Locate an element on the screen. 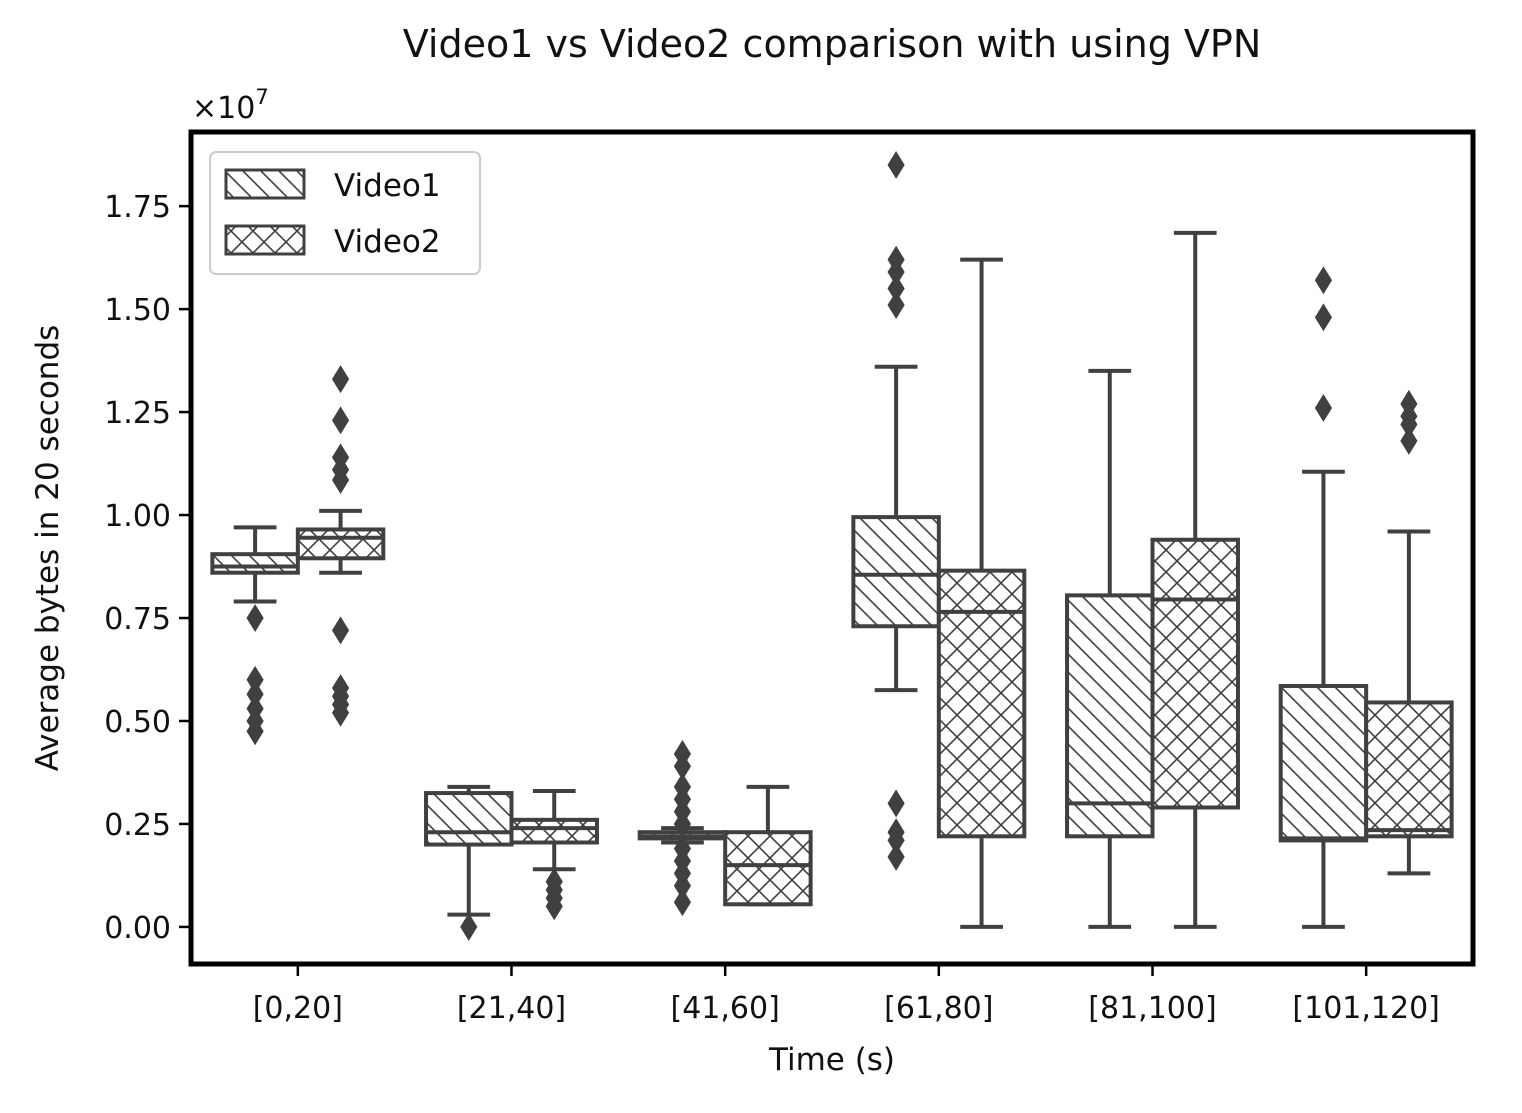  legend-label-video2: Video2 is located at coordinates (387, 242).